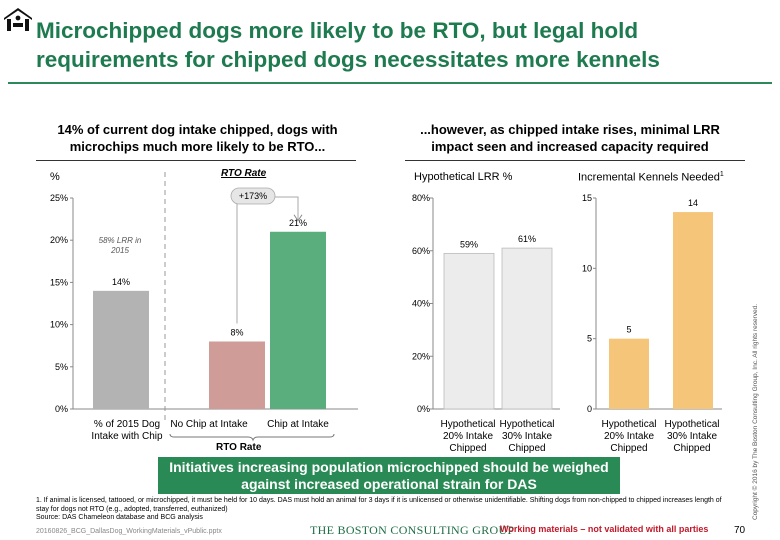 This screenshot has width=780, height=540. I want to click on lrr-tick-label-2: 40%, so click(421, 304).